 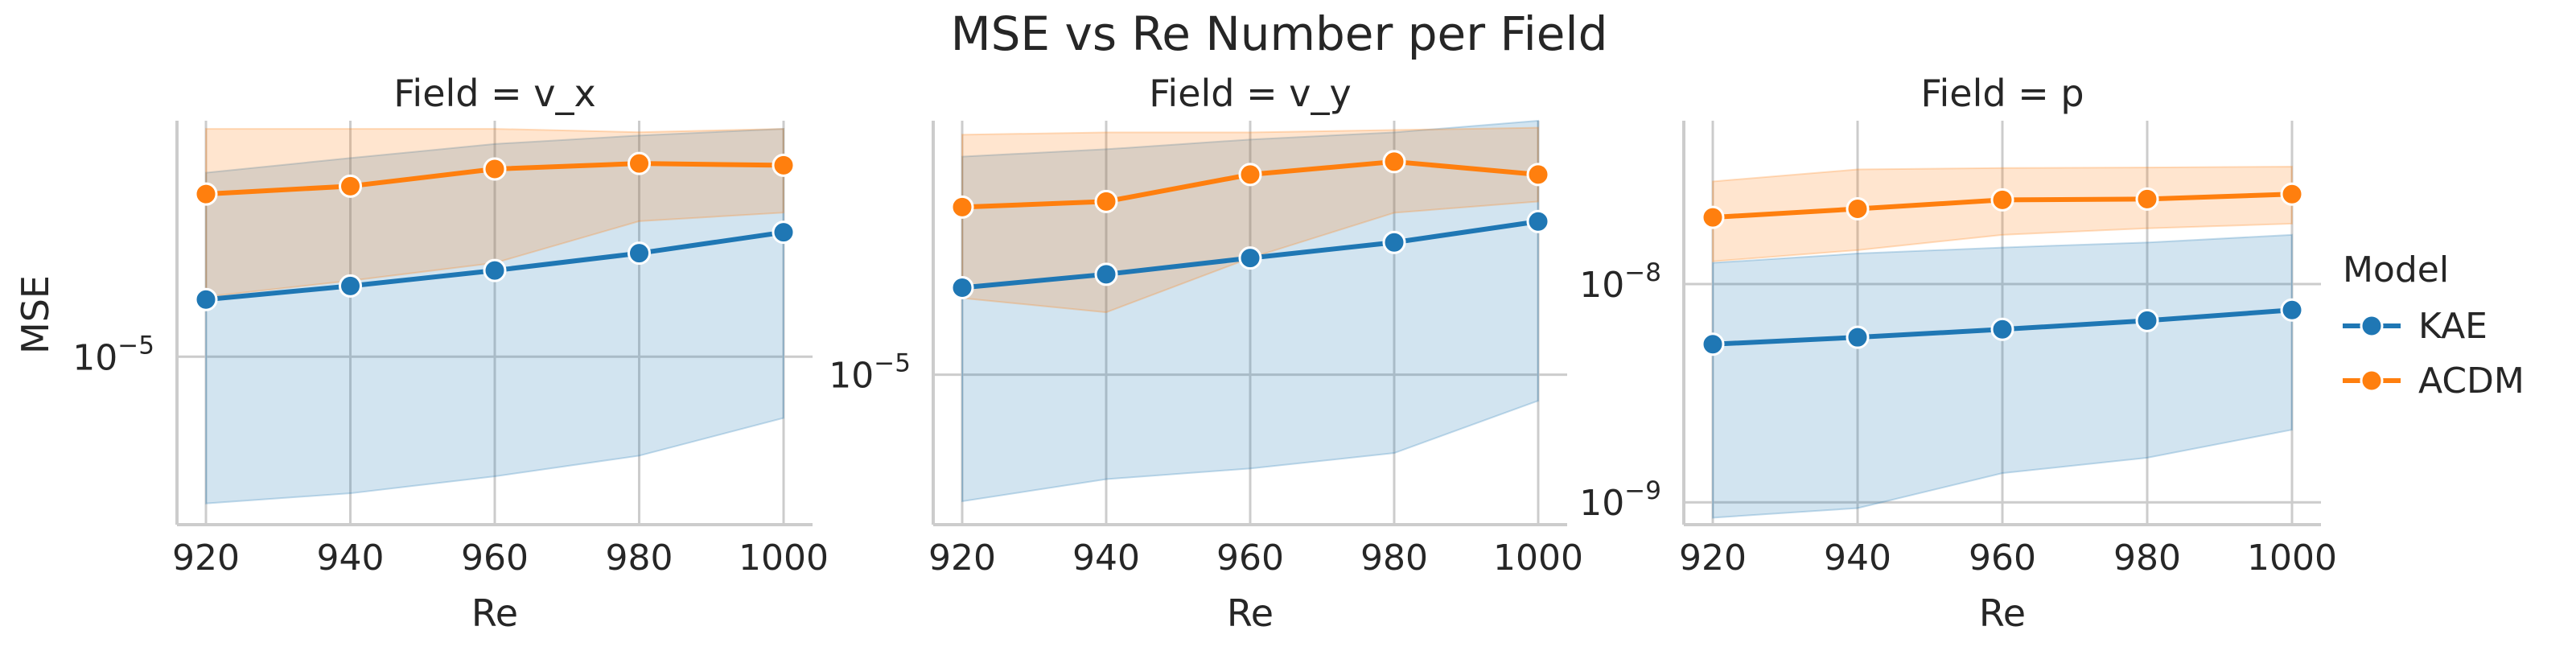 I want to click on y-tick-exponent: −9, so click(x=1642, y=490).